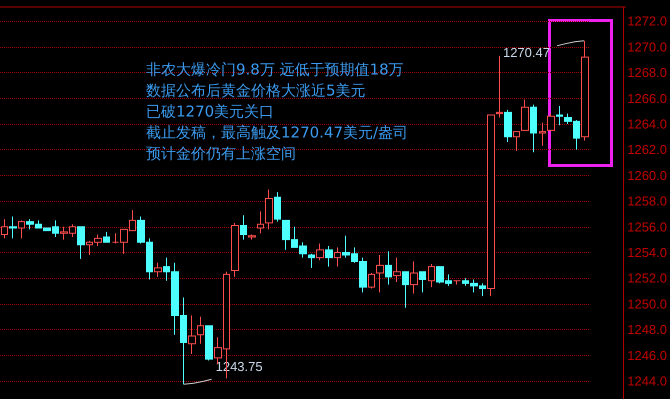  Describe the element at coordinates (256, 91) in the screenshot. I see `annotation: 数据公布后黄金价格大涨近5美元` at that location.